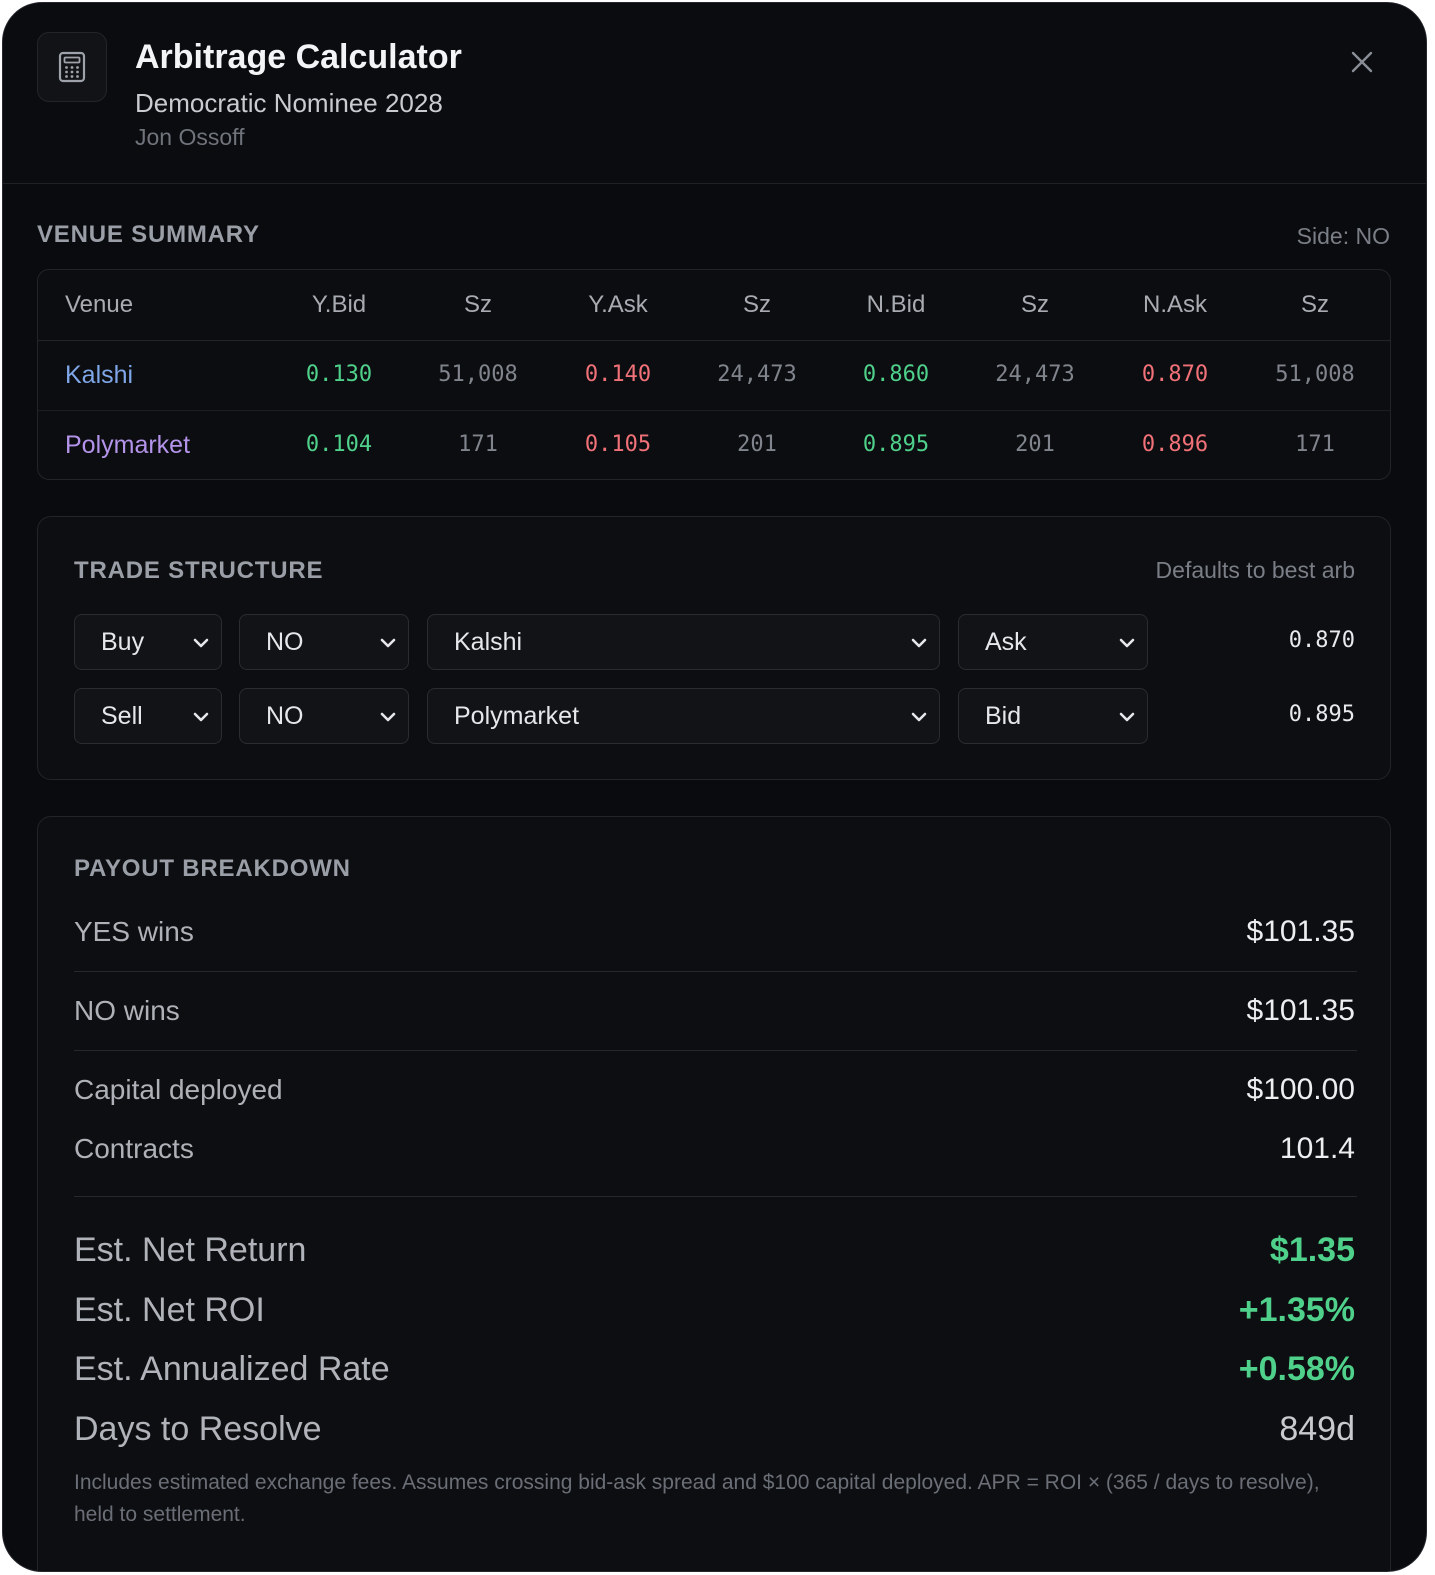 Image resolution: width=1435 pixels, height=1575 pixels. I want to click on kalshi-no-ask: 0.870, so click(1175, 374).